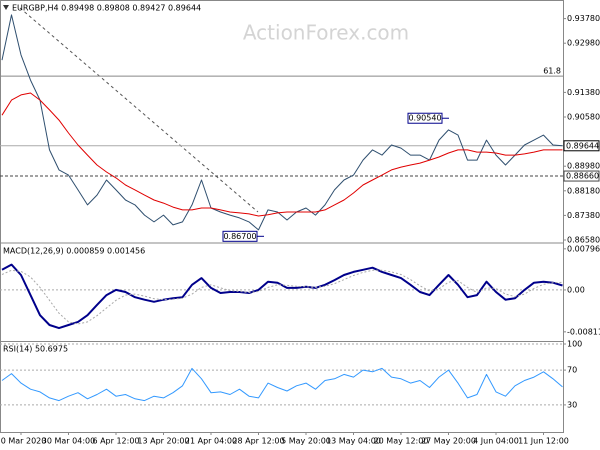 The image size is (600, 450). What do you see at coordinates (353, 441) in the screenshot?
I see `x-tick-label: 13 May 04:00` at bounding box center [353, 441].